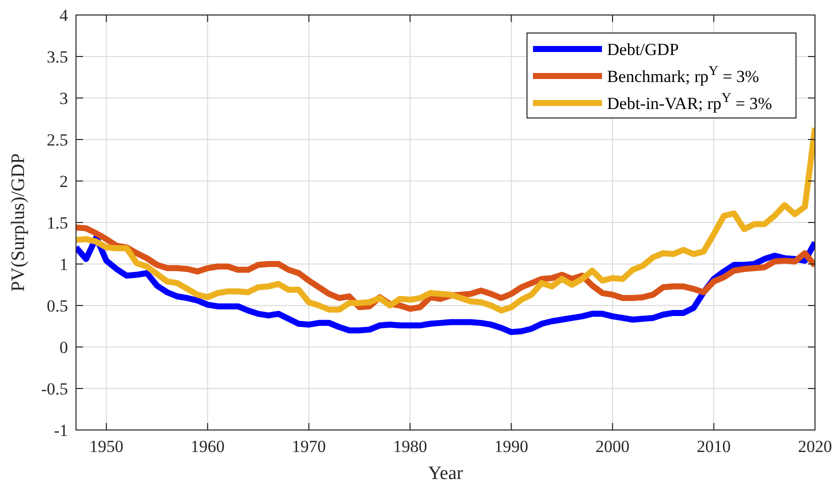 This screenshot has width=838, height=485. Describe the element at coordinates (57, 56) in the screenshot. I see `y-tick-label: 3.5` at that location.